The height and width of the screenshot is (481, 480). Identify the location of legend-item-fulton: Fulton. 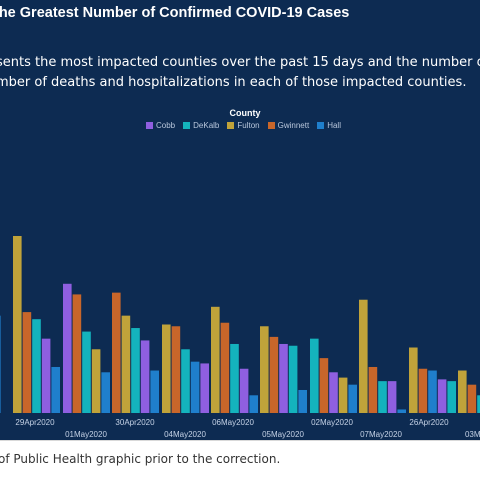
(243, 125).